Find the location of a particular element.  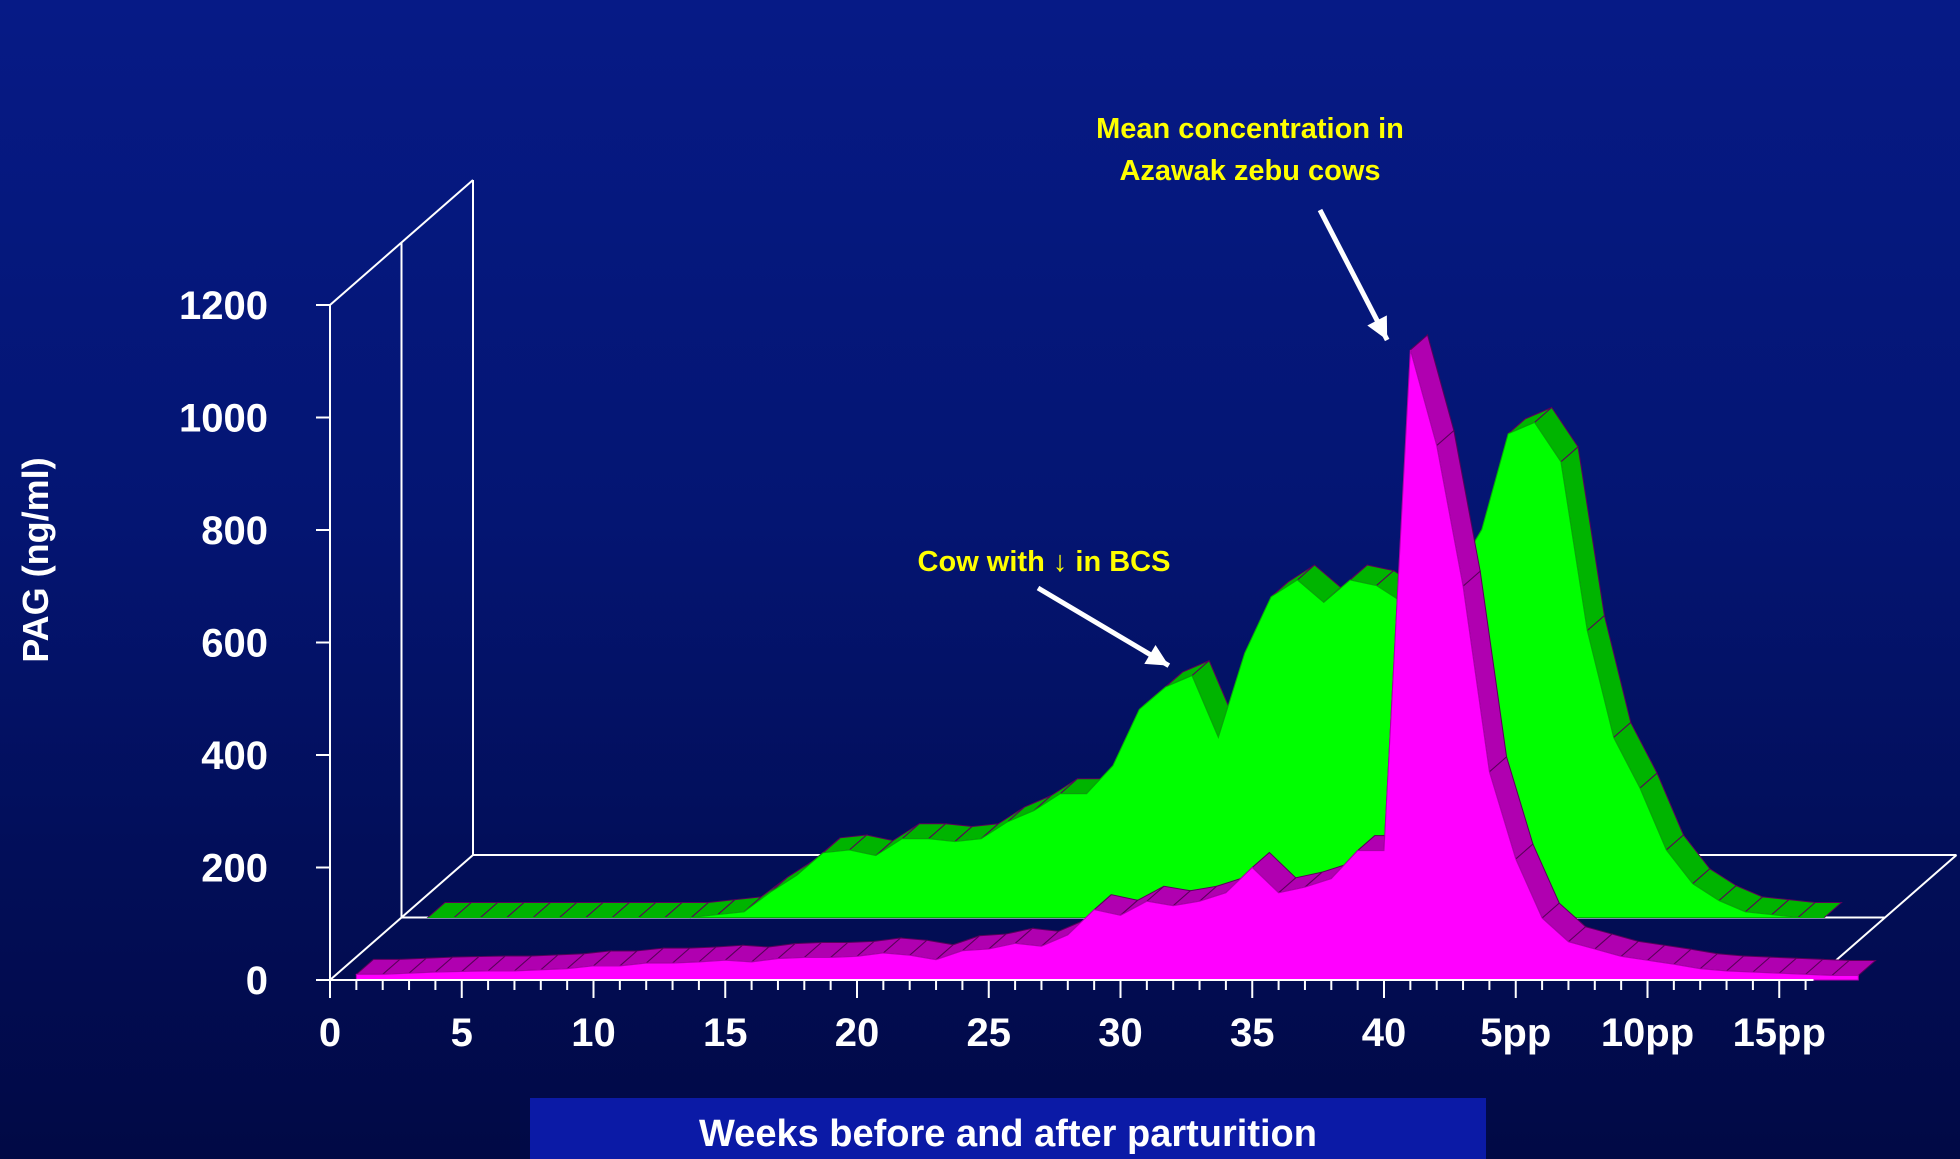

annotation-mean-concentration-text: Azawak zebu cows is located at coordinates (1249, 171).